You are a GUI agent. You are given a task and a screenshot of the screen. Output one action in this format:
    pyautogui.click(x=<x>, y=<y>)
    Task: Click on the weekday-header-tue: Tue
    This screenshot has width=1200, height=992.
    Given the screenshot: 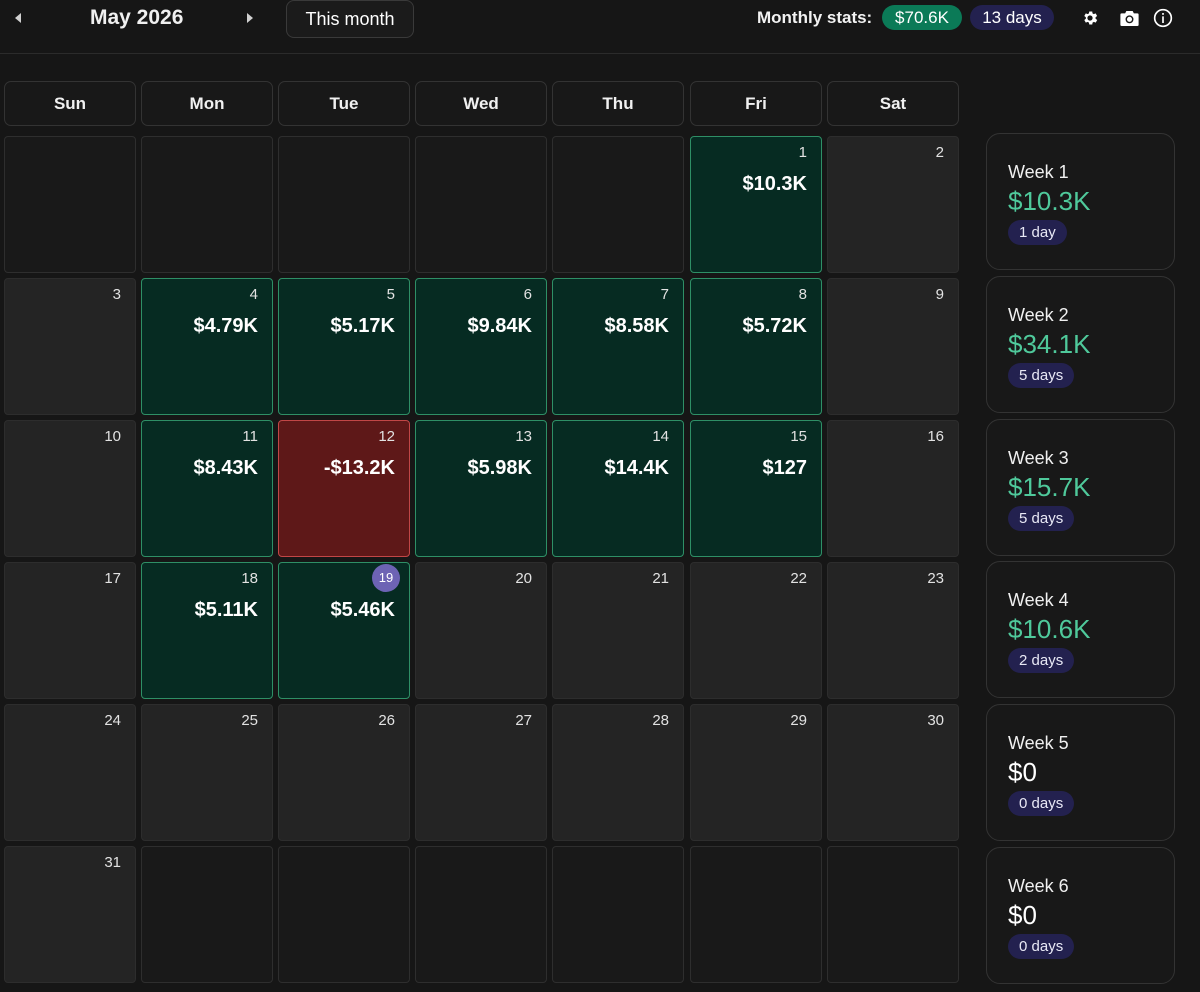 What is the action you would take?
    pyautogui.click(x=344, y=103)
    